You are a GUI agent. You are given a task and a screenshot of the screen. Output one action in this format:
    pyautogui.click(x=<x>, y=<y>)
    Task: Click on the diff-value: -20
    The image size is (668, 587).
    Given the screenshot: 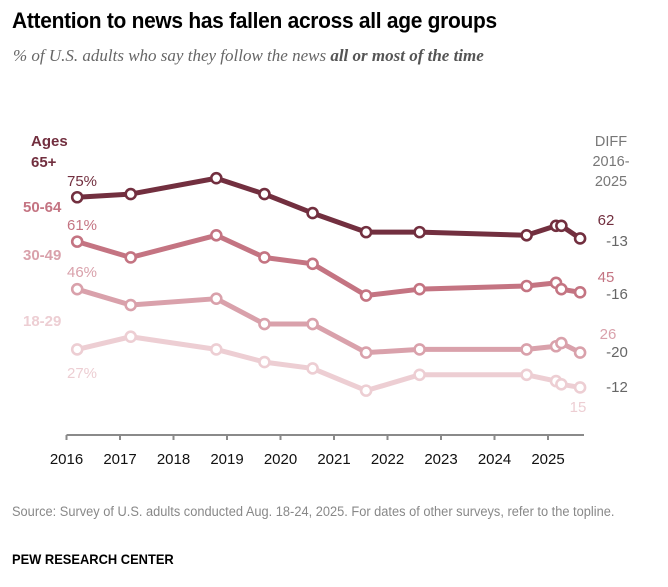 What is the action you would take?
    pyautogui.click(x=617, y=352)
    